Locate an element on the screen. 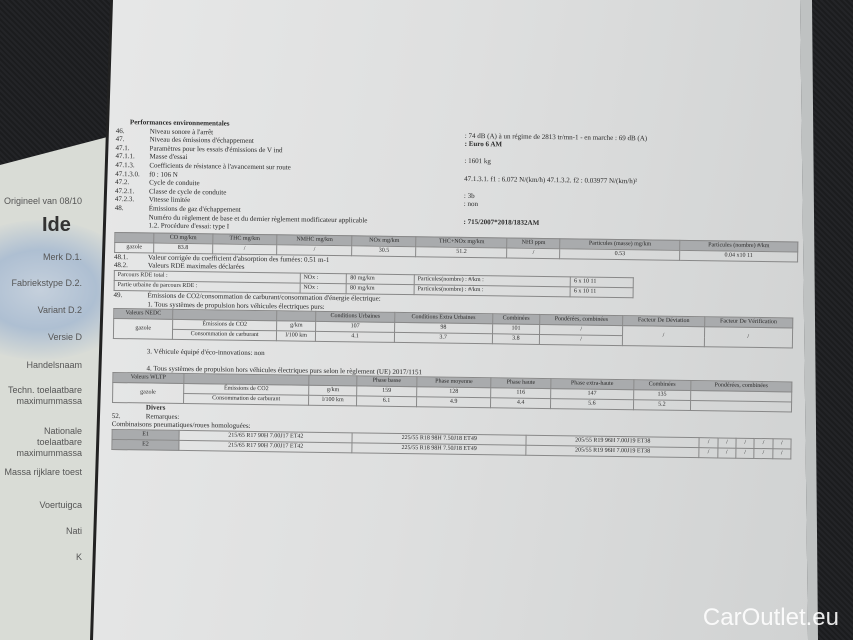  label: Variant D.2 is located at coordinates (59, 310).